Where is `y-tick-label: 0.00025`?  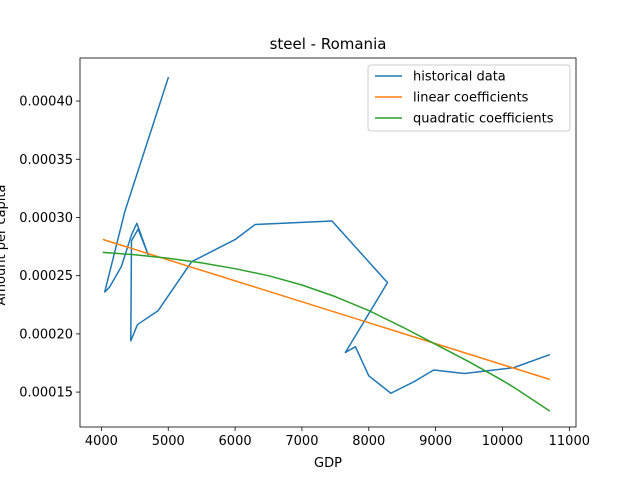 y-tick-label: 0.00025 is located at coordinates (46, 276).